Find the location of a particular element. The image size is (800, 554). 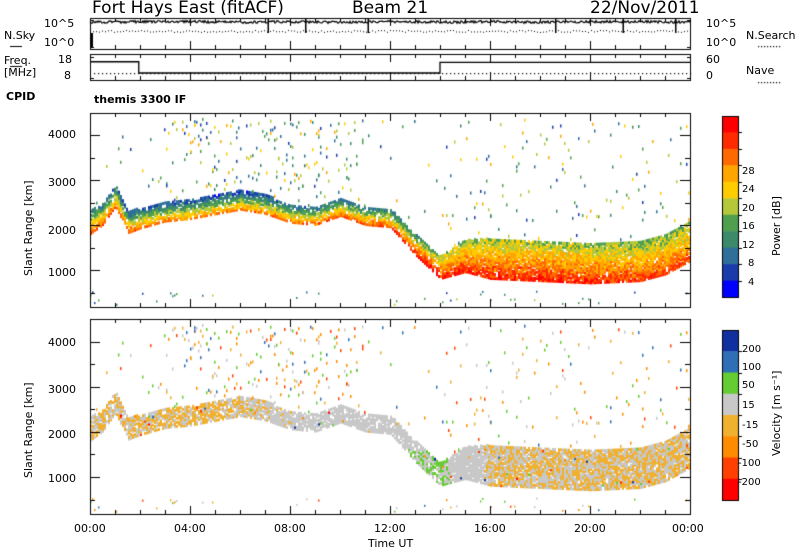

power-cbar-label: Power [dB] is located at coordinates (776, 226).